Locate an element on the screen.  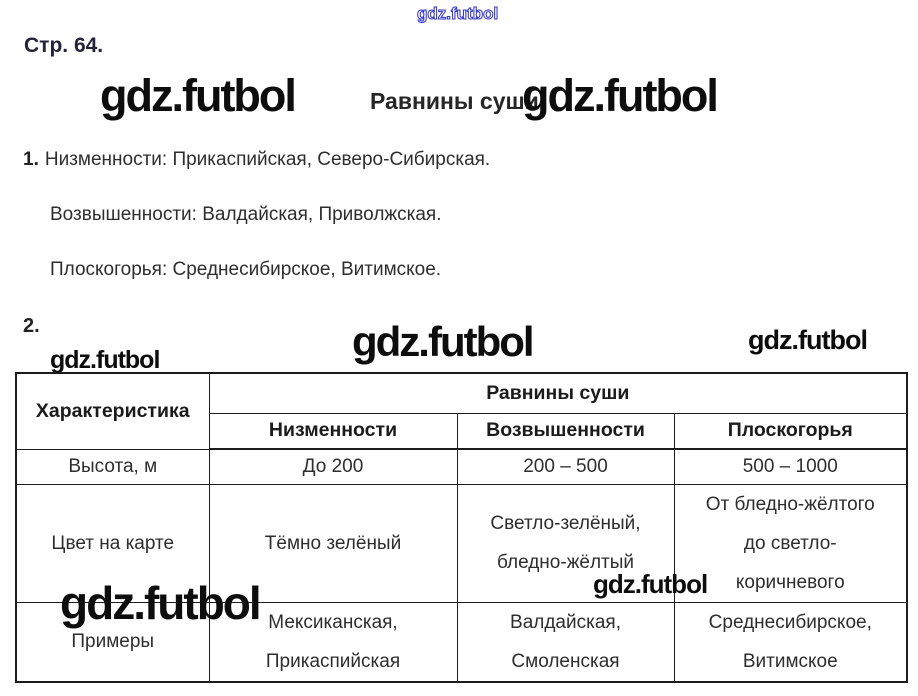
answer-1-line-uplands: Возвышенности: Валдайская, Приволжская. is located at coordinates (246, 215).